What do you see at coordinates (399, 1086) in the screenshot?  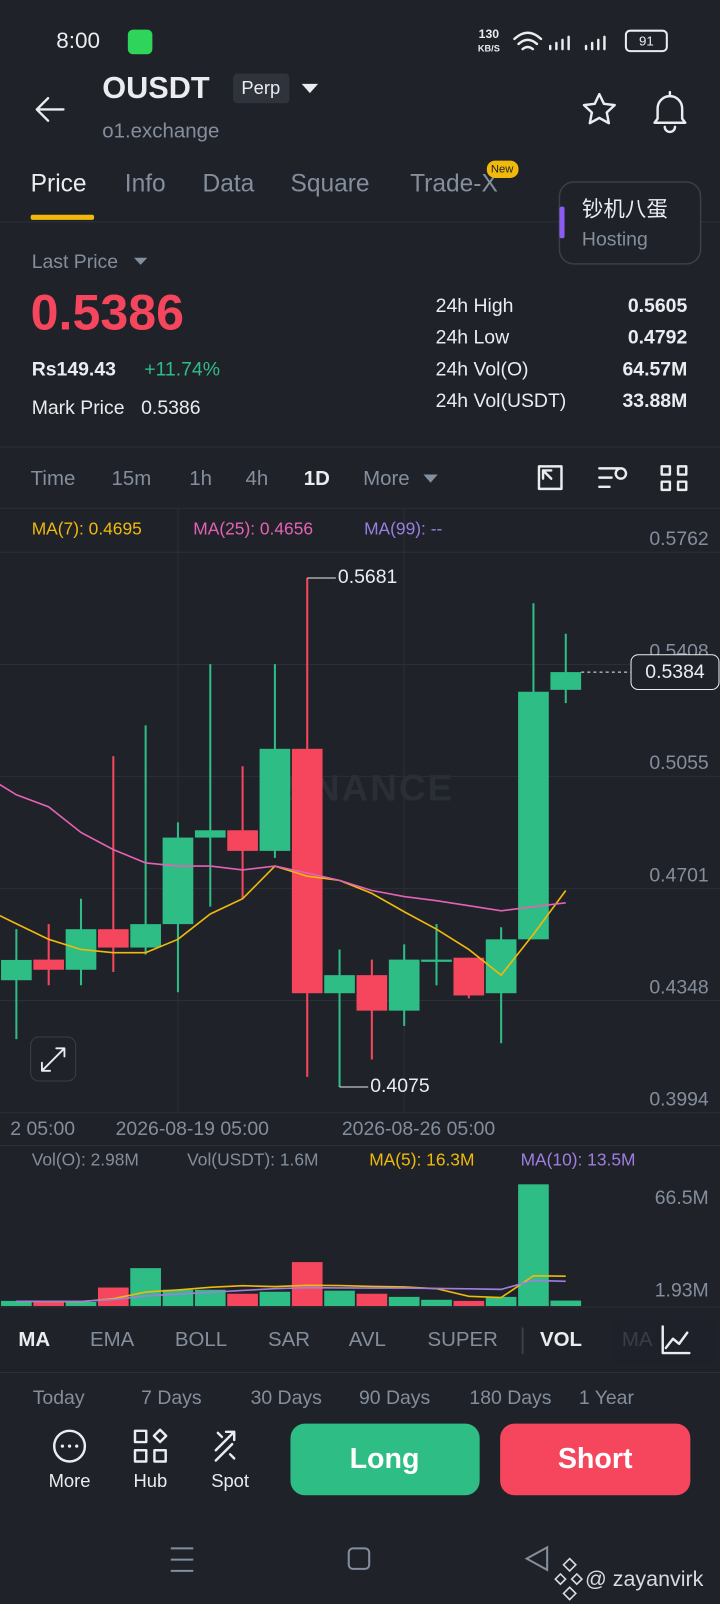 I see `low-label: 0.4075` at bounding box center [399, 1086].